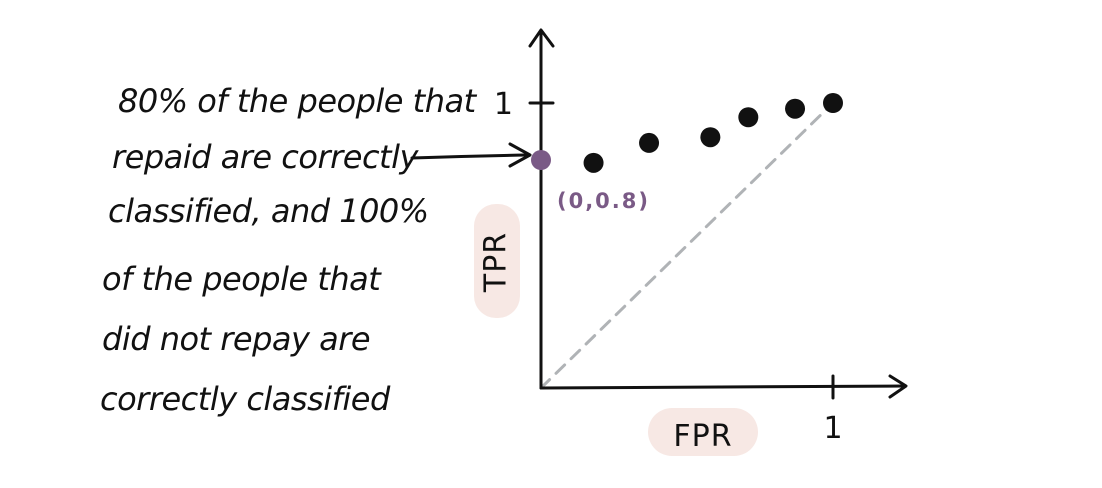 This screenshot has width=1102, height=488. I want to click on annotation-arrow, so click(471, 155).